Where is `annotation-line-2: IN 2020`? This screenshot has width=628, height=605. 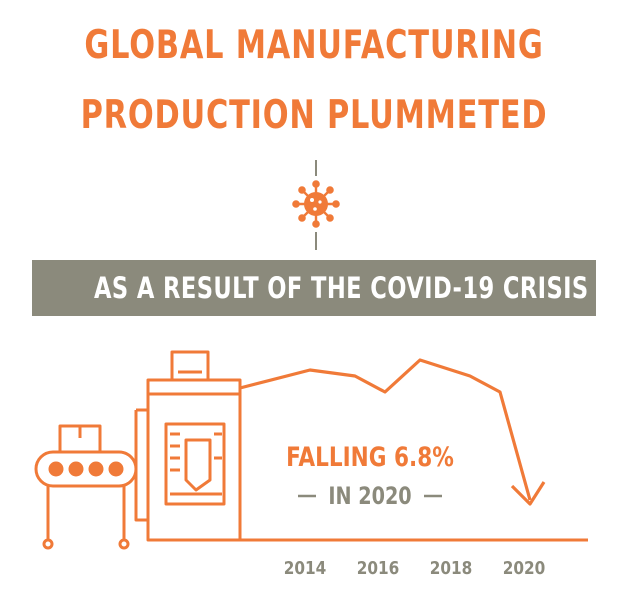 annotation-line-2: IN 2020 is located at coordinates (370, 496).